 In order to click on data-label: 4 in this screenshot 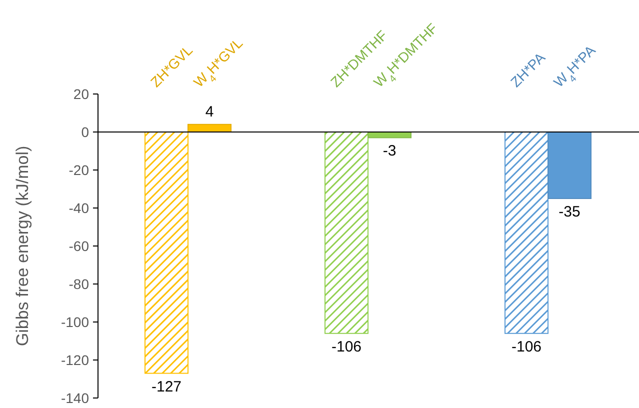, I will do `click(209, 111)`.